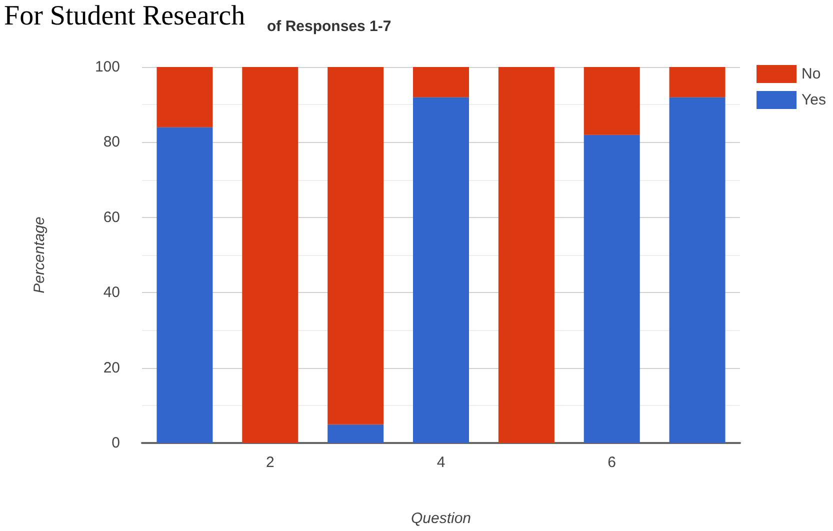 This screenshot has width=833, height=531. What do you see at coordinates (270, 462) in the screenshot?
I see `x-tick-label: 2` at bounding box center [270, 462].